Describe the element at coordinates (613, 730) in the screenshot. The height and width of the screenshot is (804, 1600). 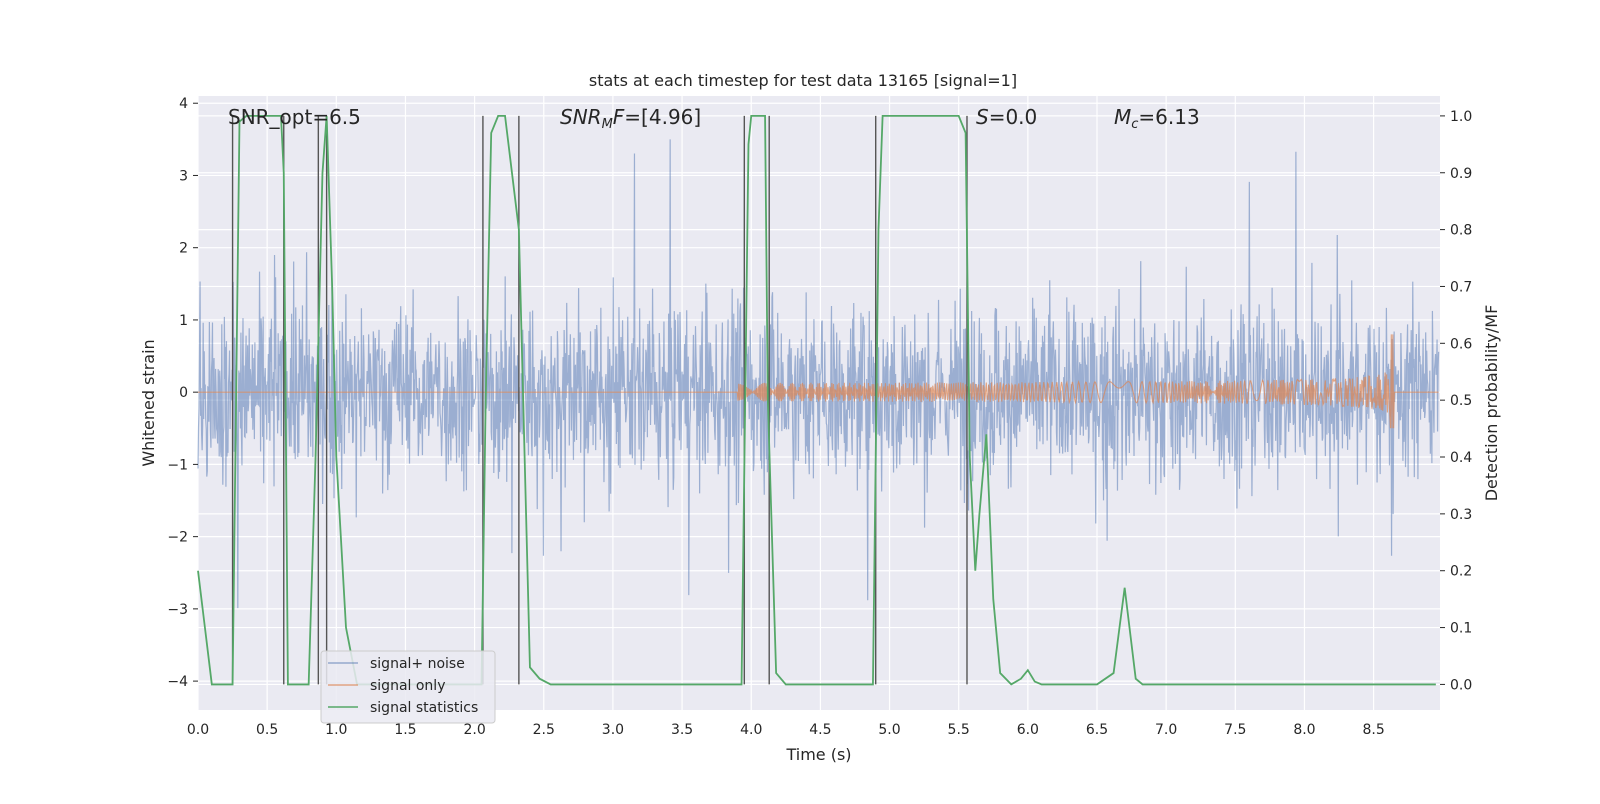
I see `x-tick-label: 3.0` at that location.